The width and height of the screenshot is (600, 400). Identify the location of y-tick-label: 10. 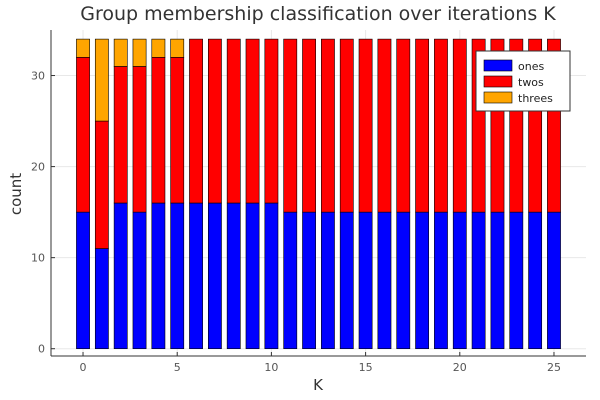
(38, 258).